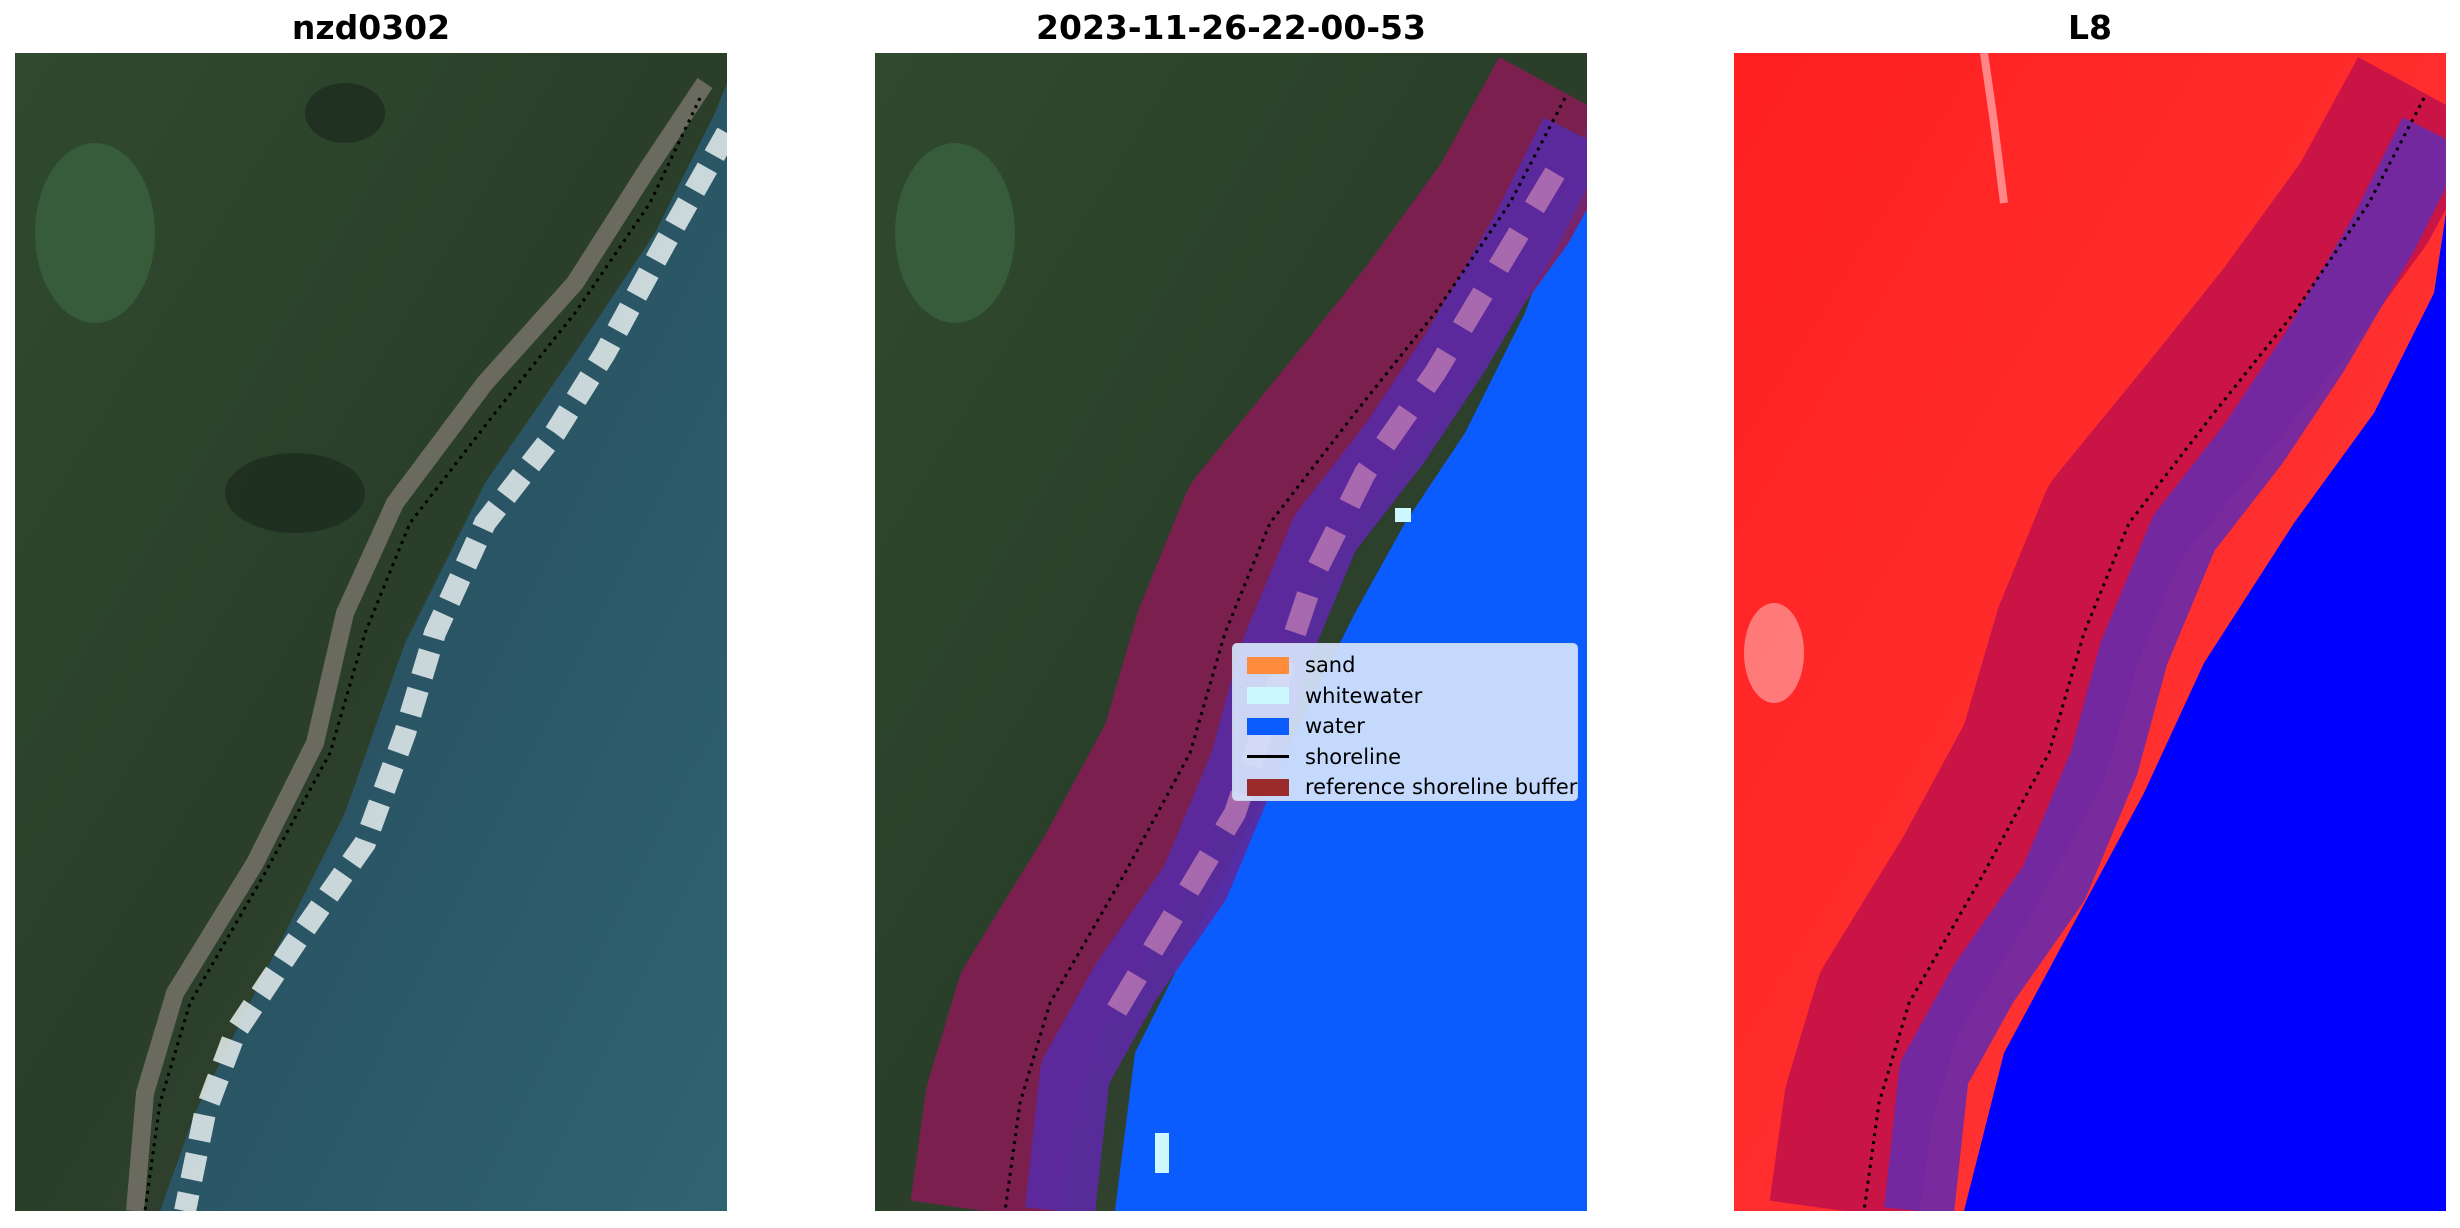  Describe the element at coordinates (1268, 757) in the screenshot. I see `legend-line-shoreline` at that location.